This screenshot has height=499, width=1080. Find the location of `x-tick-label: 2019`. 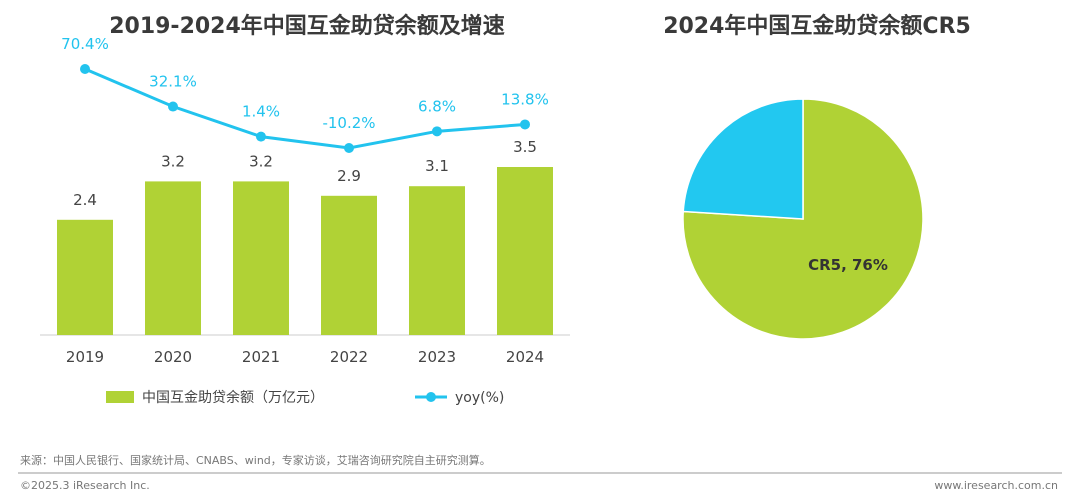

x-tick-label: 2019 is located at coordinates (85, 357).